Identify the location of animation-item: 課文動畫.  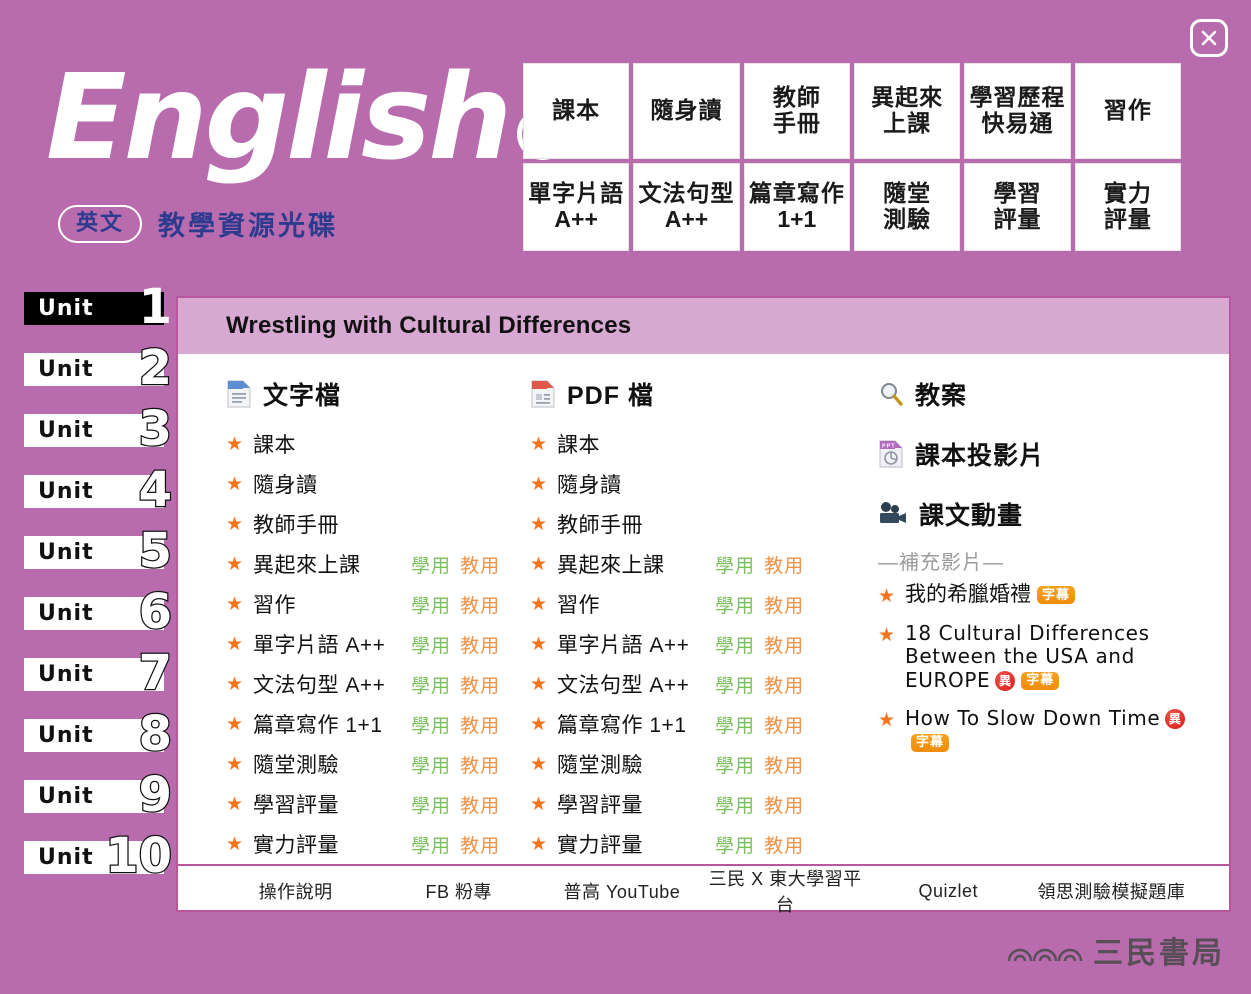
(1053, 514).